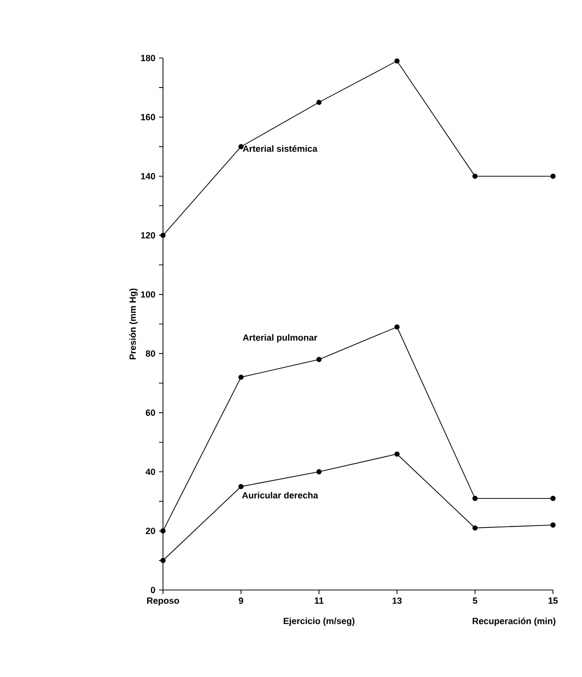 This screenshot has width=582, height=677. What do you see at coordinates (280, 338) in the screenshot?
I see `series-label: Arterial pulmonar` at bounding box center [280, 338].